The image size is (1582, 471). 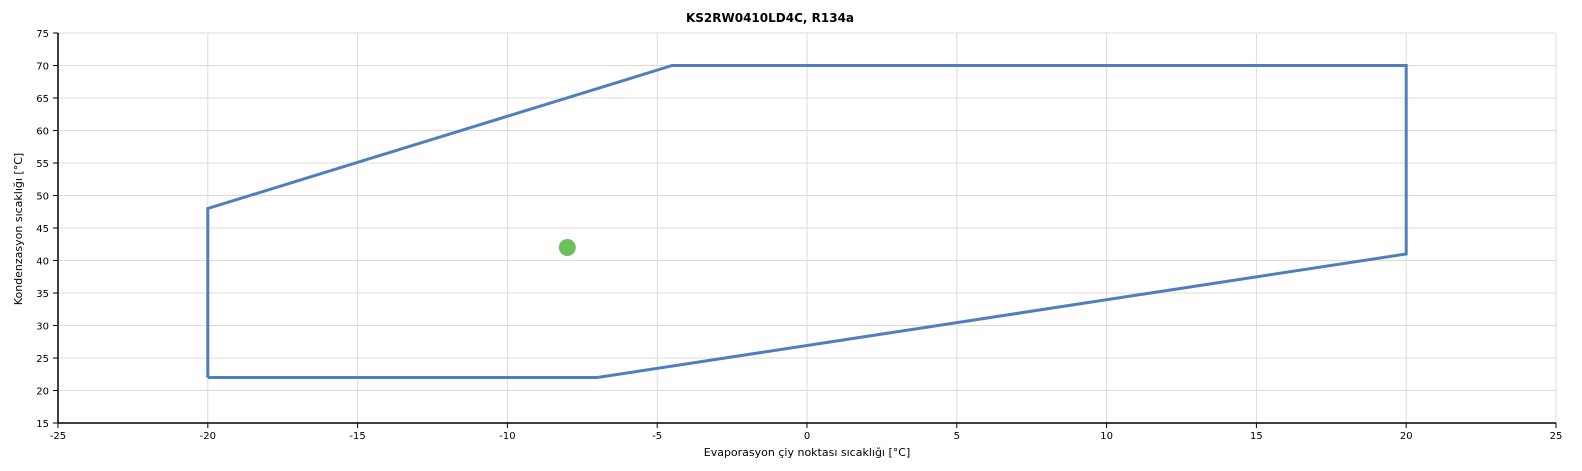 What do you see at coordinates (807, 436) in the screenshot?
I see `x-tick-label: 0` at bounding box center [807, 436].